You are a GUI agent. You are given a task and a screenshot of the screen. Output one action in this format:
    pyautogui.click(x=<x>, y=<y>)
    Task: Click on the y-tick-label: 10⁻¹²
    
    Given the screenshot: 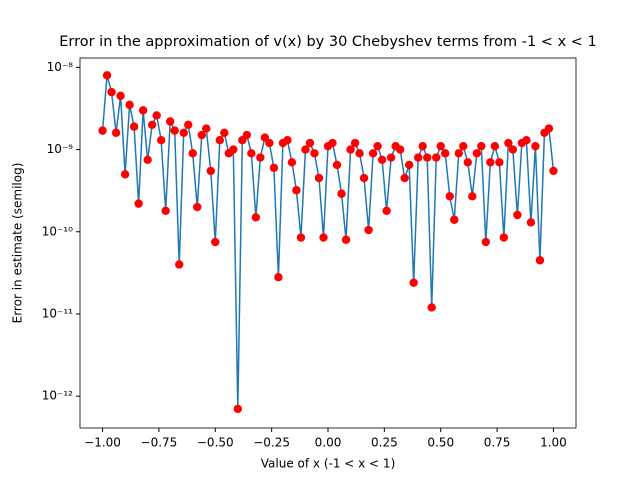 What is the action you would take?
    pyautogui.click(x=57, y=396)
    